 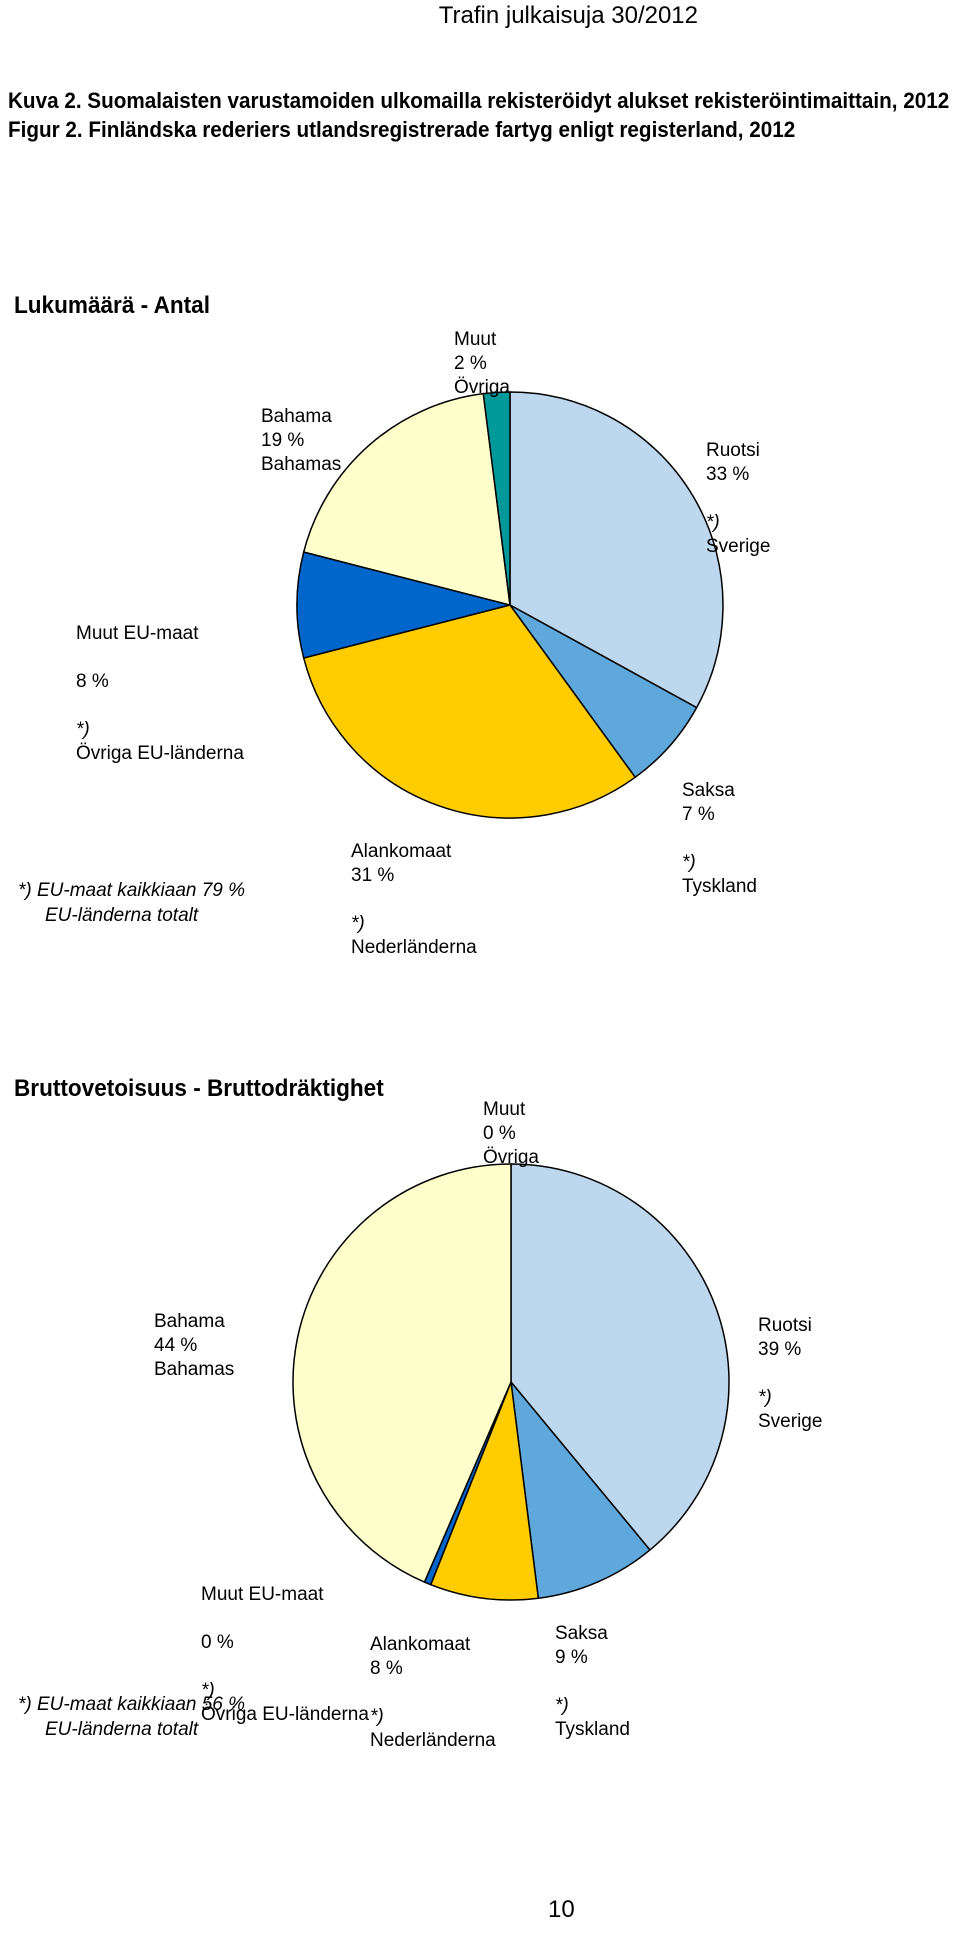 I want to click on page-header: Trafin julkaisuja 30/2012, so click(x=568, y=15).